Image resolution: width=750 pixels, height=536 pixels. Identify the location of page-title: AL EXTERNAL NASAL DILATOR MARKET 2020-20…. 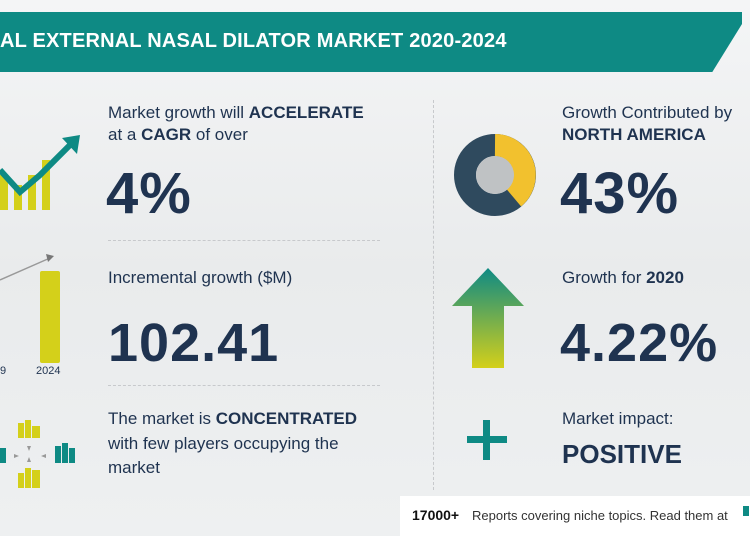
(253, 41).